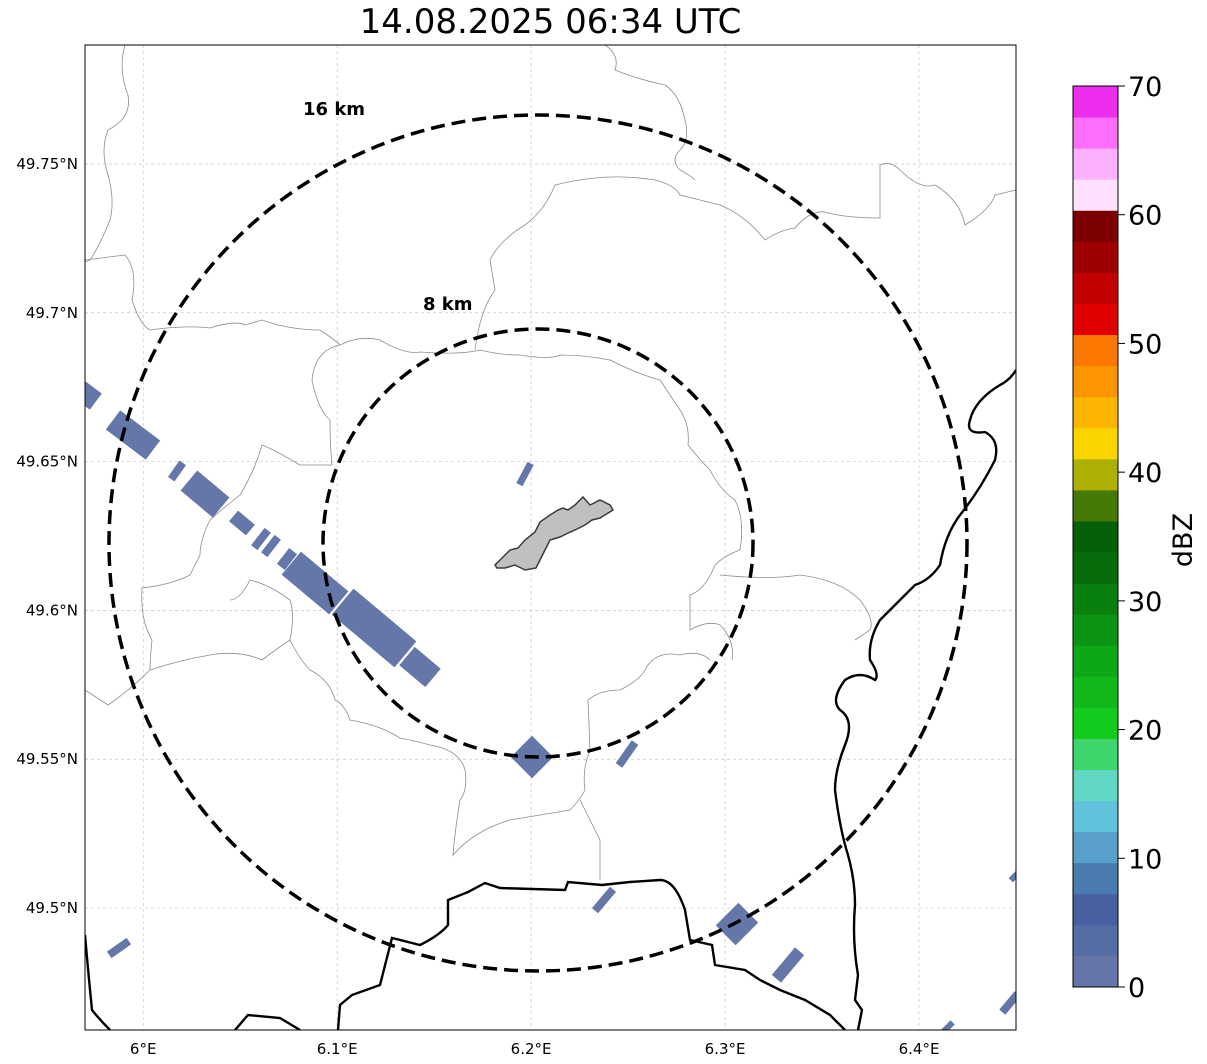 This screenshot has height=1064, width=1207. Describe the element at coordinates (337, 1049) in the screenshot. I see `lon-tick-label: 6.1°E` at that location.